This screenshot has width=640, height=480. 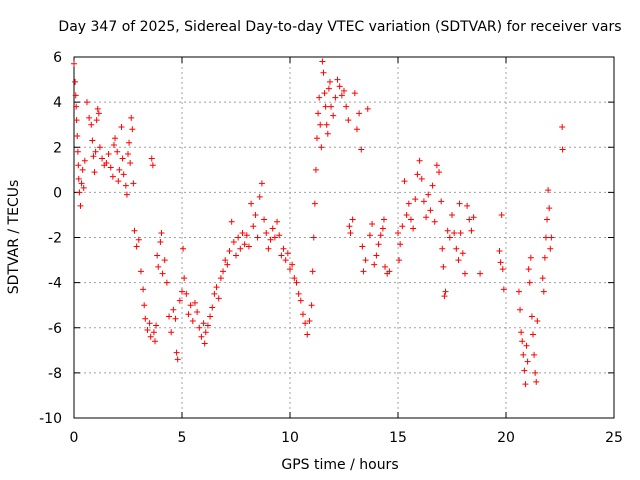 What do you see at coordinates (290, 438) in the screenshot?
I see `x-tick-label: 10` at bounding box center [290, 438].